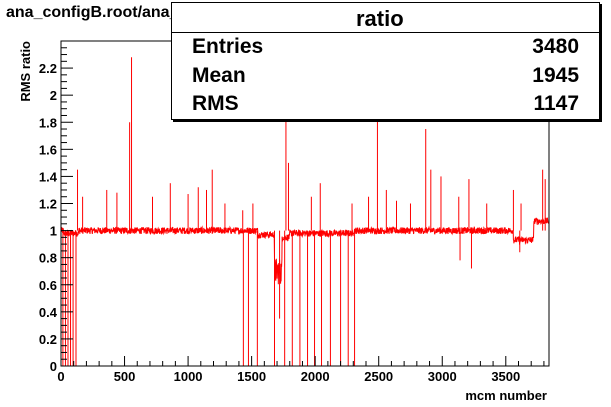 This screenshot has width=611, height=407. What do you see at coordinates (555, 46) in the screenshot?
I see `stats-value: 3480` at bounding box center [555, 46].